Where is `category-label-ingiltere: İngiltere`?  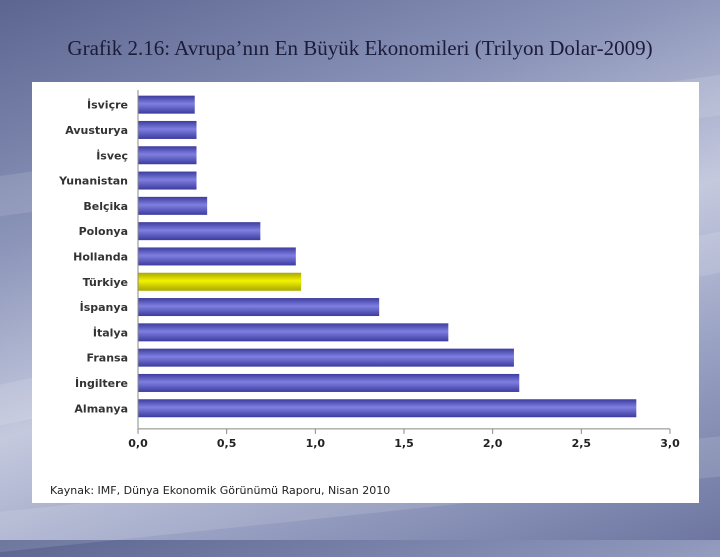
category-label-ingiltere: İngiltere is located at coordinates (101, 383).